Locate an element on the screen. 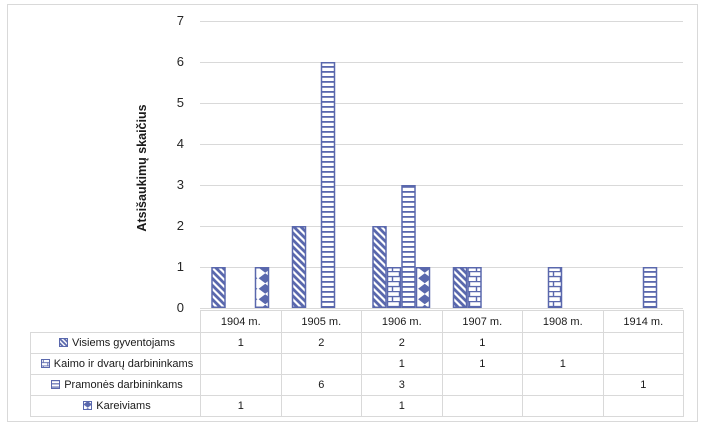  legend-key-diagonal-hatch-icon is located at coordinates (63, 342).